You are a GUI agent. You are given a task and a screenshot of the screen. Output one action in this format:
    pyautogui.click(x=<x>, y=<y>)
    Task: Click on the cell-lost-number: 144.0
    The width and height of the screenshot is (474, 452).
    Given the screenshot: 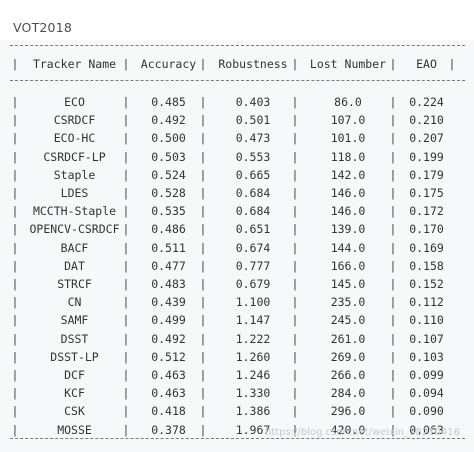 What is the action you would take?
    pyautogui.click(x=348, y=247)
    